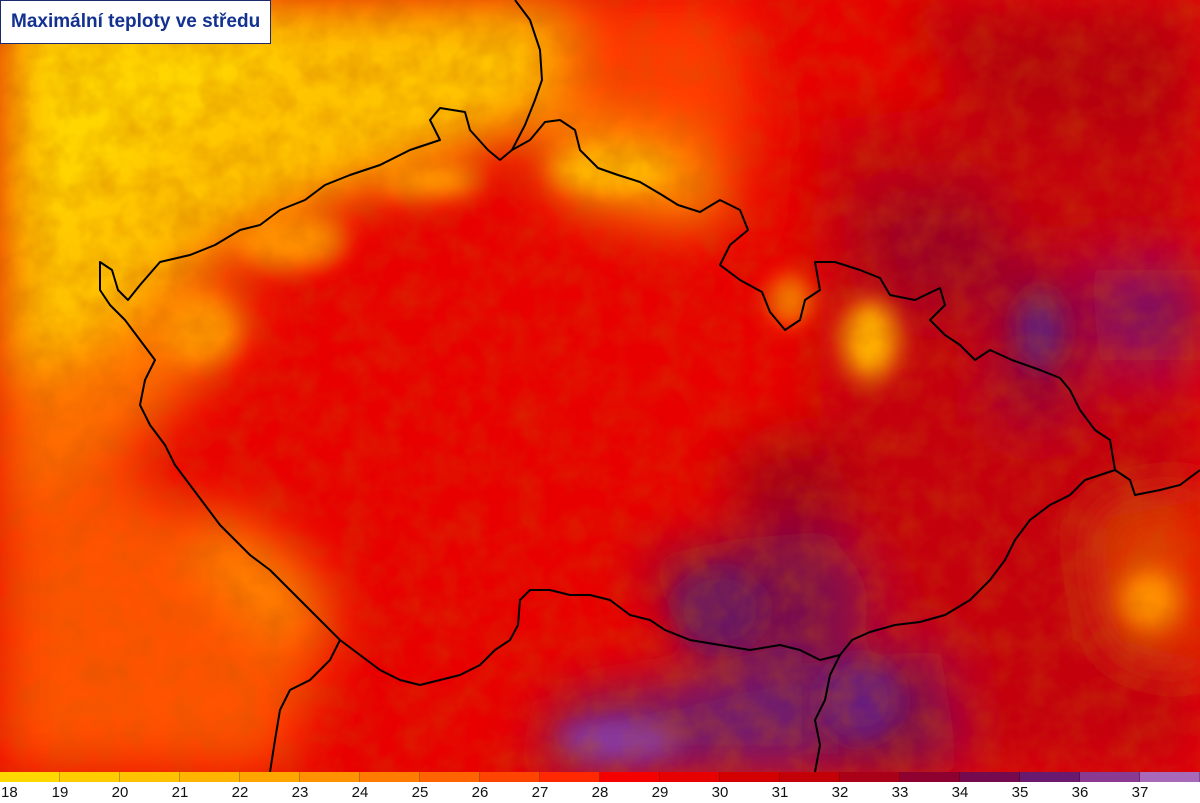  I want to click on legend-label: 21, so click(180, 792).